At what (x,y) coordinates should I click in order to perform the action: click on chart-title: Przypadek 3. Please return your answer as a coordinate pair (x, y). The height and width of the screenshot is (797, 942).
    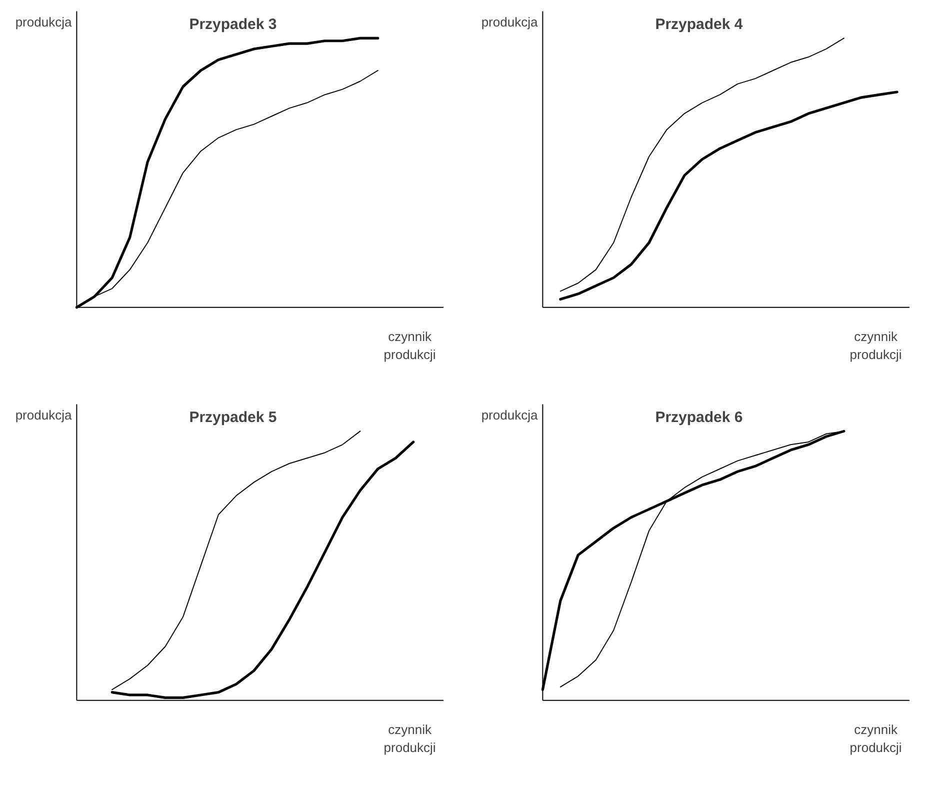
    Looking at the image, I should click on (233, 24).